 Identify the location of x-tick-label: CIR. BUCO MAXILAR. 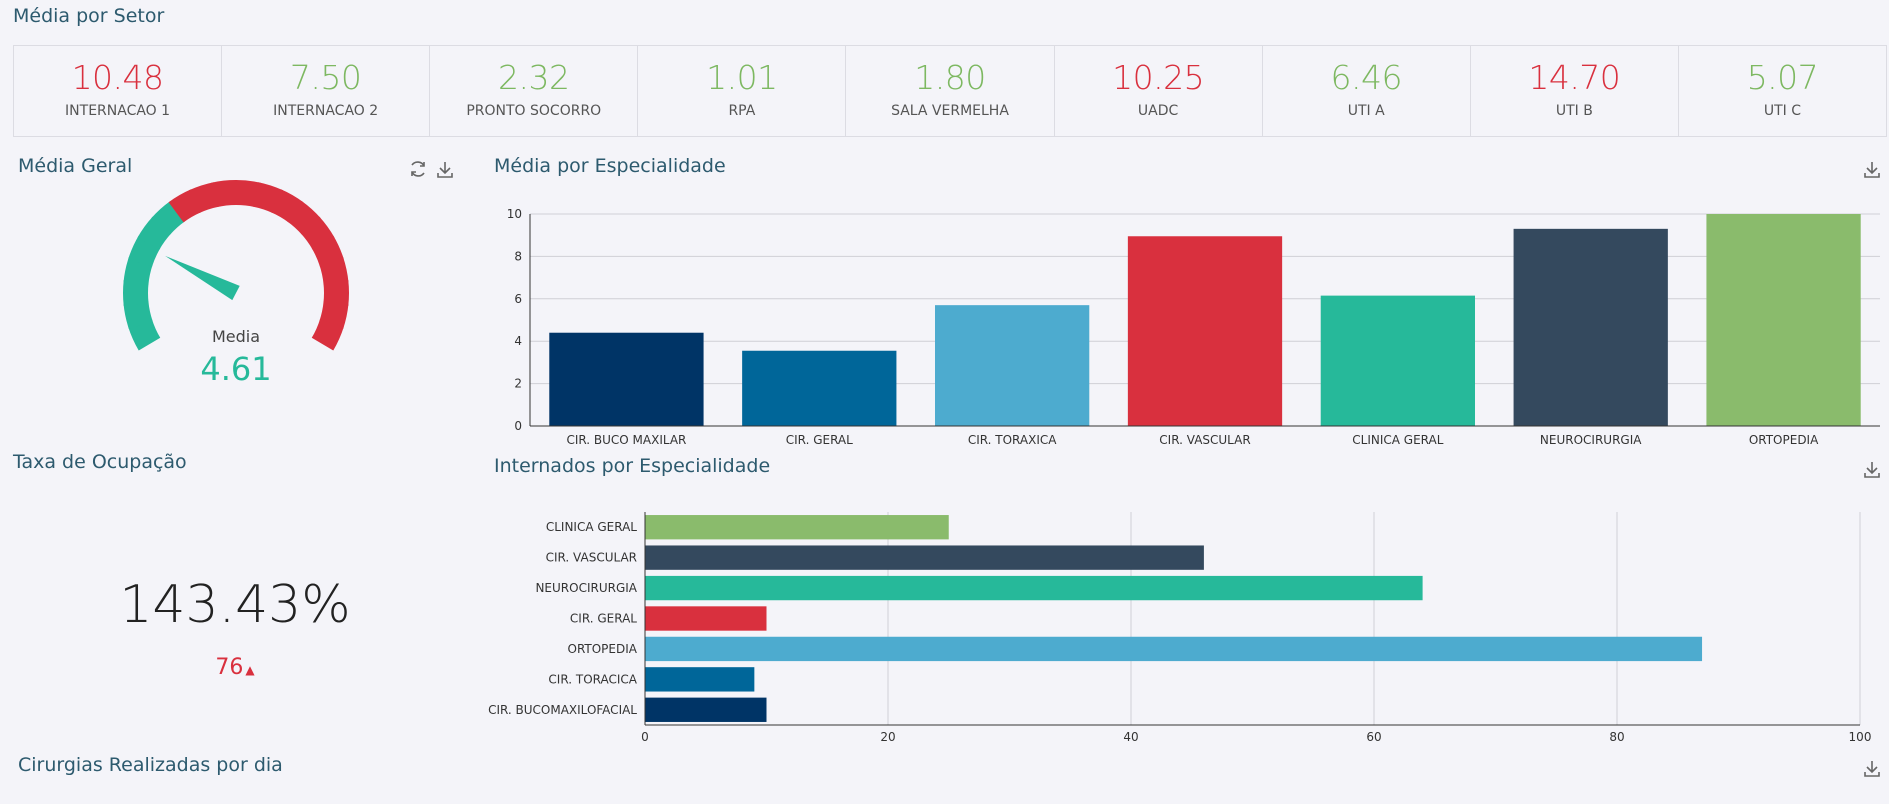
(626, 440).